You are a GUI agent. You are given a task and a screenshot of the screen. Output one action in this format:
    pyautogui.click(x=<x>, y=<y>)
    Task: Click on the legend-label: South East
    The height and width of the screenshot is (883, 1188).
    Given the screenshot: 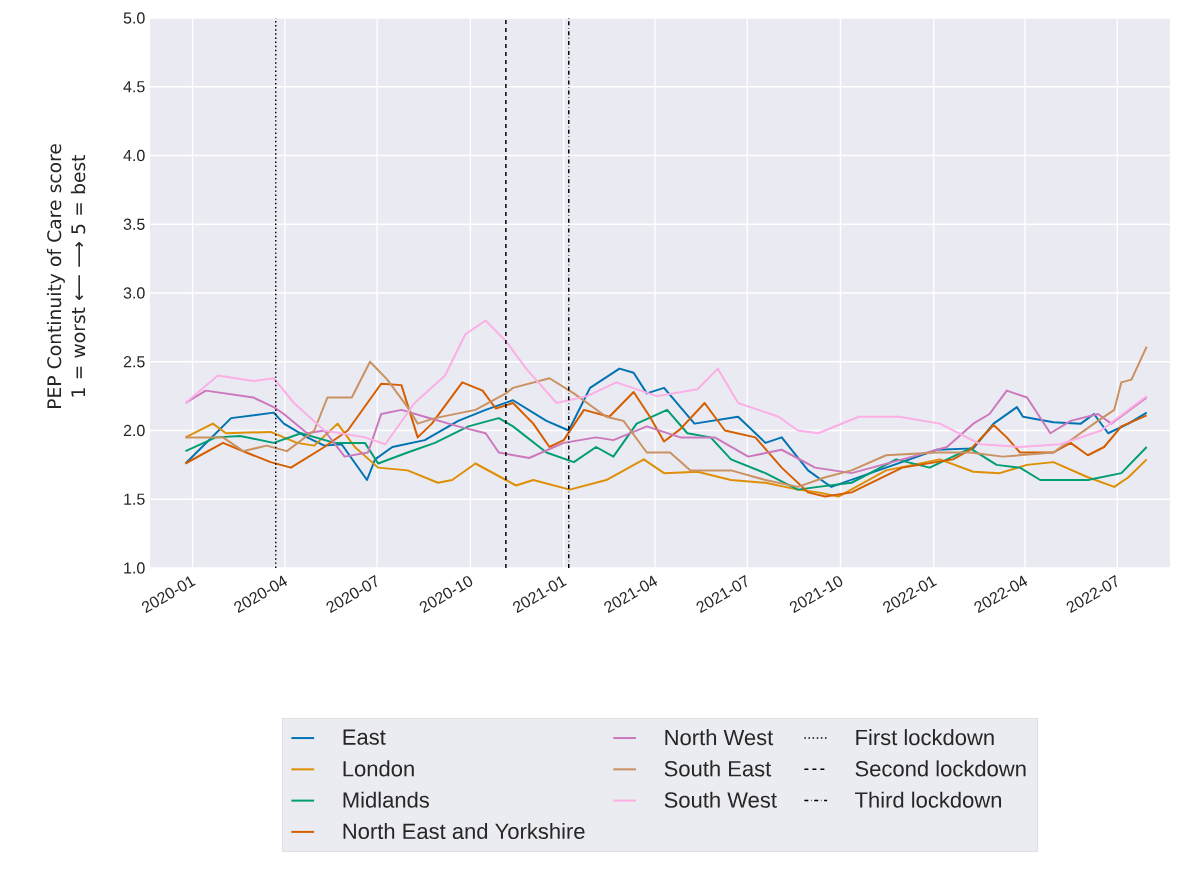 What is the action you would take?
    pyautogui.click(x=718, y=768)
    